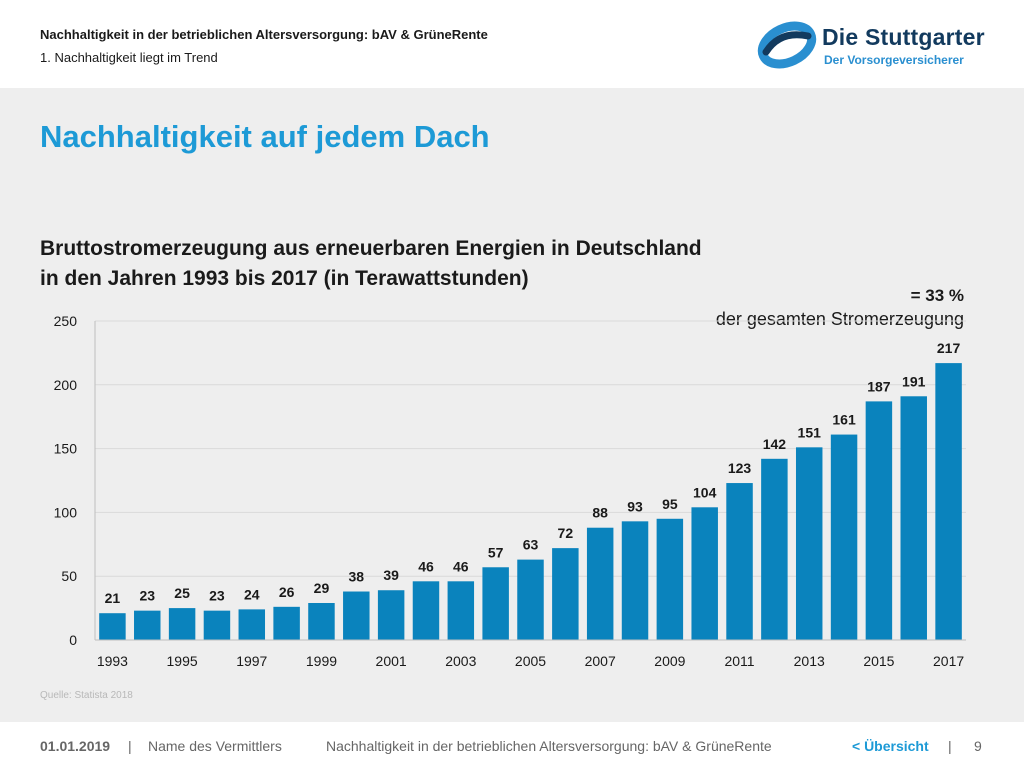 This screenshot has height=768, width=1024. Describe the element at coordinates (112, 661) in the screenshot. I see `x-tick-label: 1993` at that location.